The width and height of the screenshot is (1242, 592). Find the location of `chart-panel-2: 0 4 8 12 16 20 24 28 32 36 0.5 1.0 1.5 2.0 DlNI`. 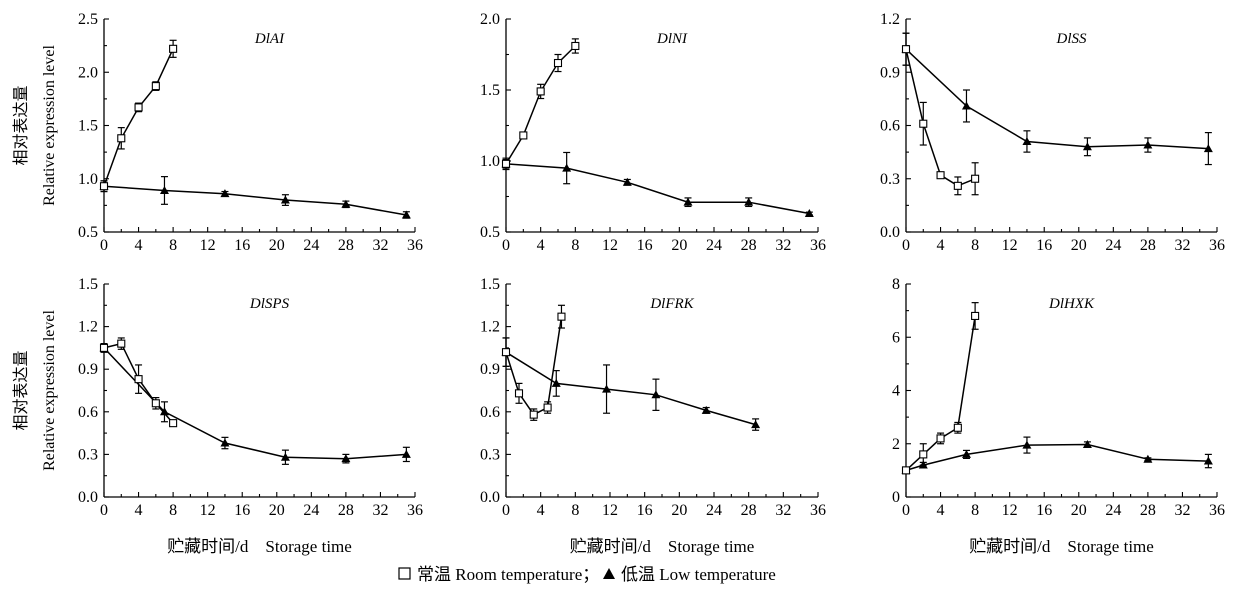

chart-panel-2: 0 4 8 12 16 20 24 28 32 36 0.5 1.0 1.5 2.0 DlNI is located at coordinates (653, 132).